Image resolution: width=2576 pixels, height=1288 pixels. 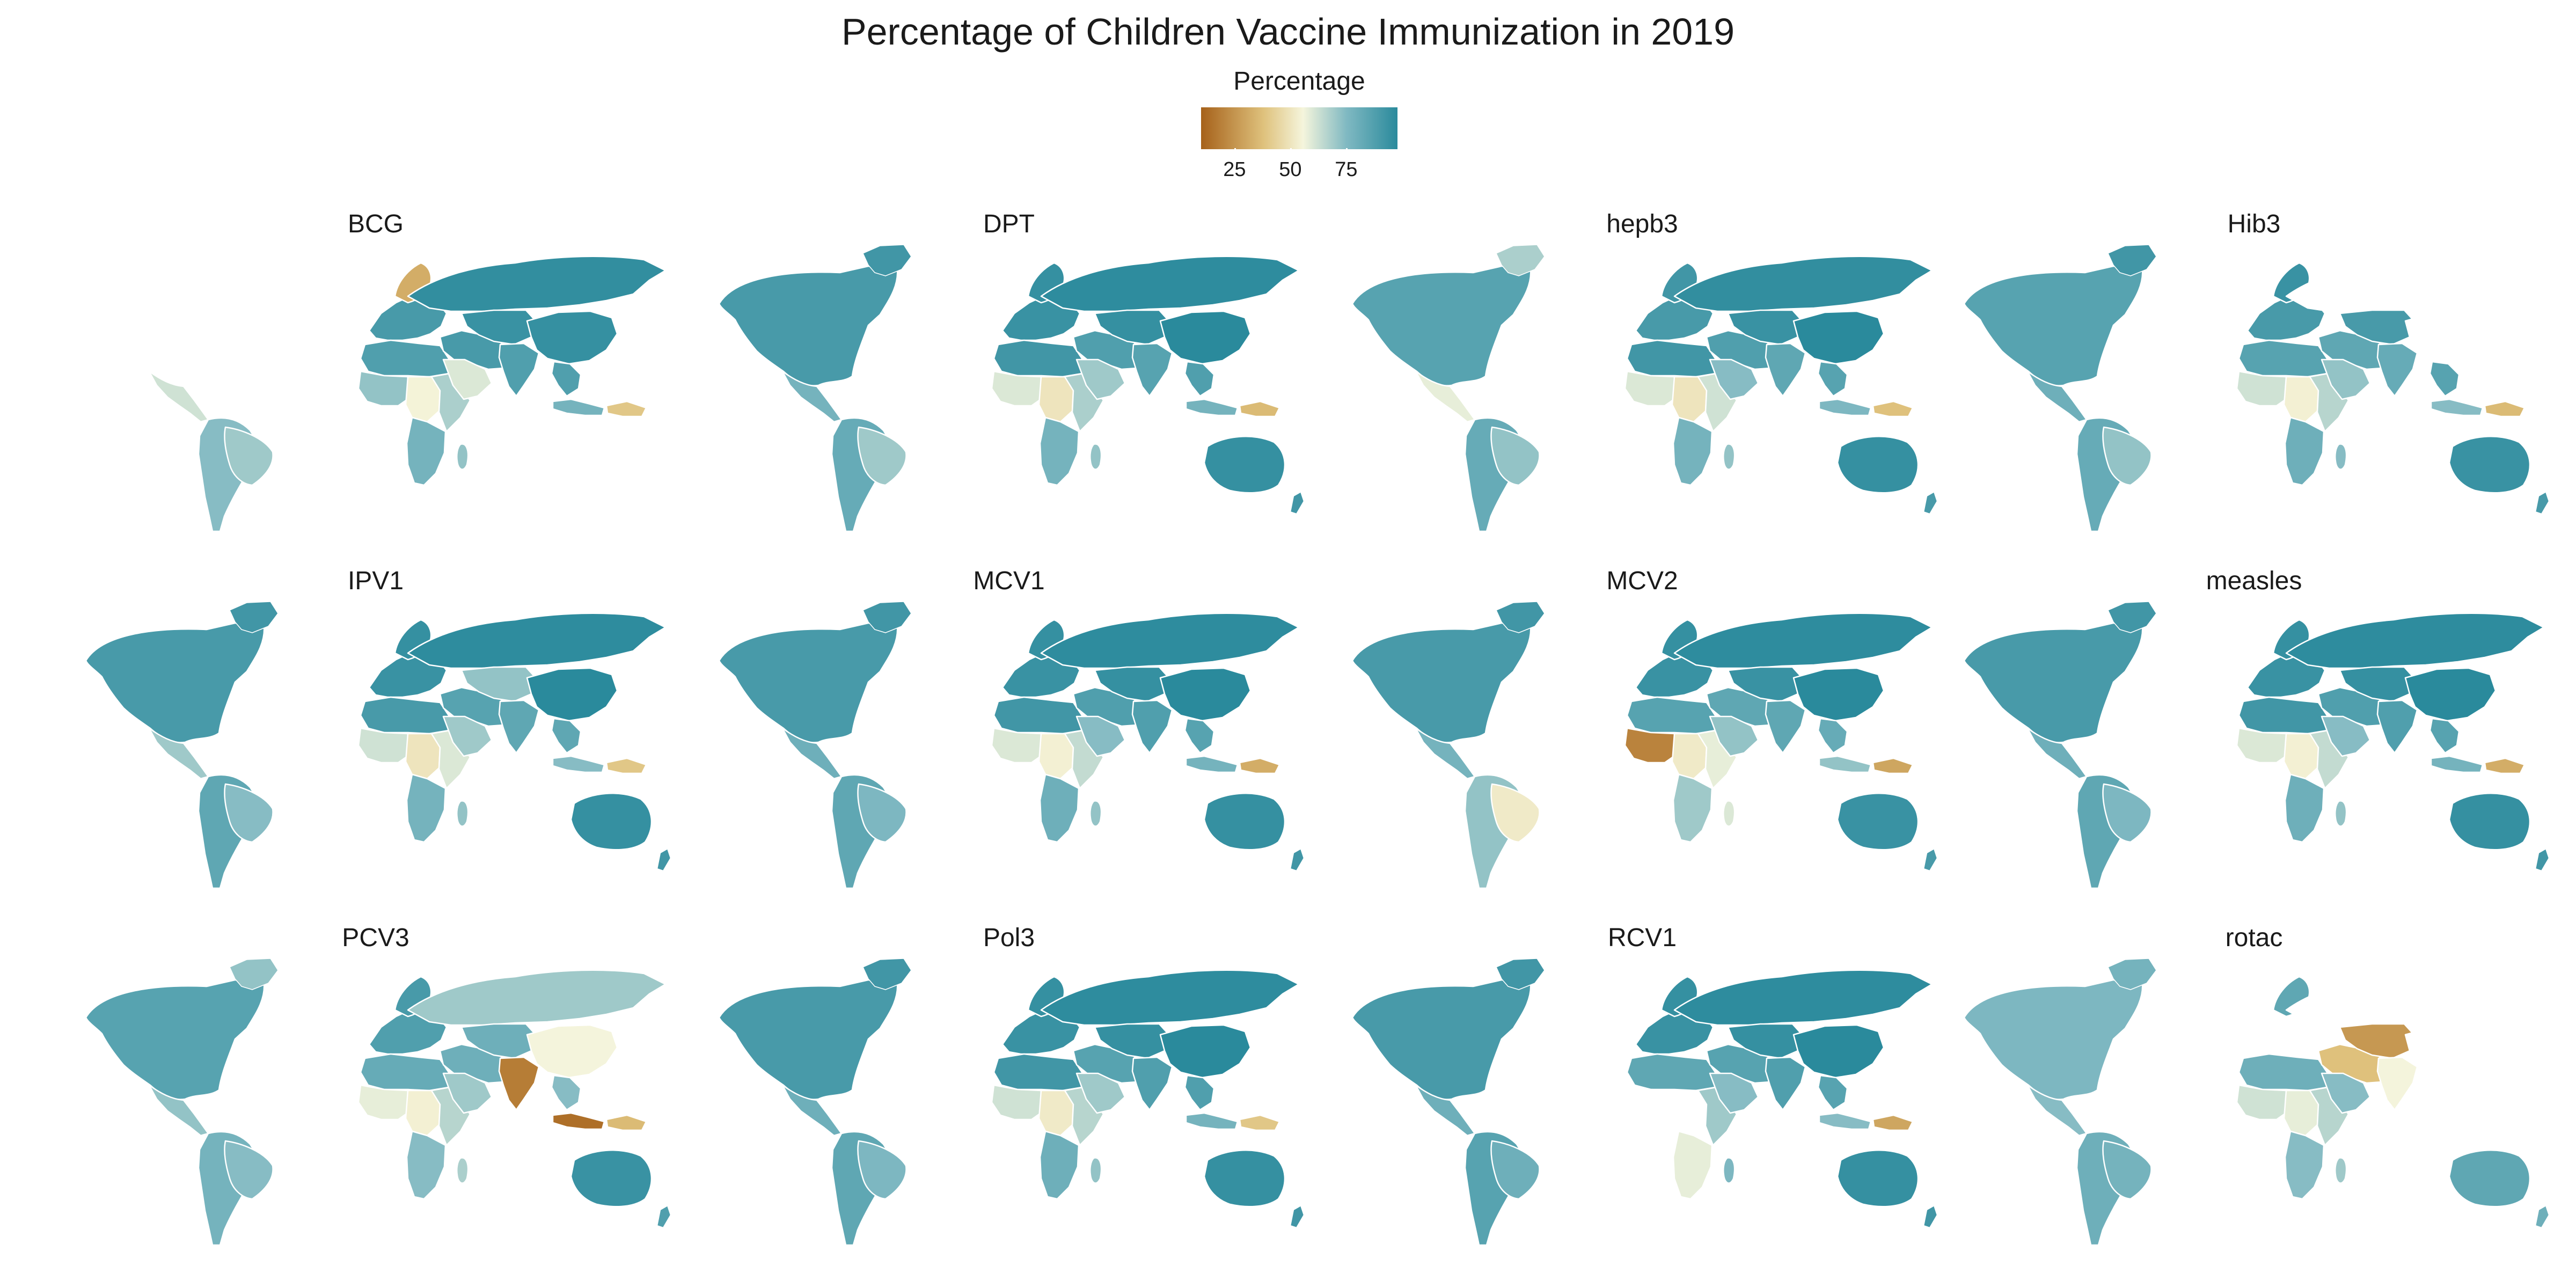 What do you see at coordinates (1642, 224) in the screenshot?
I see `panel-title: hepb3` at bounding box center [1642, 224].